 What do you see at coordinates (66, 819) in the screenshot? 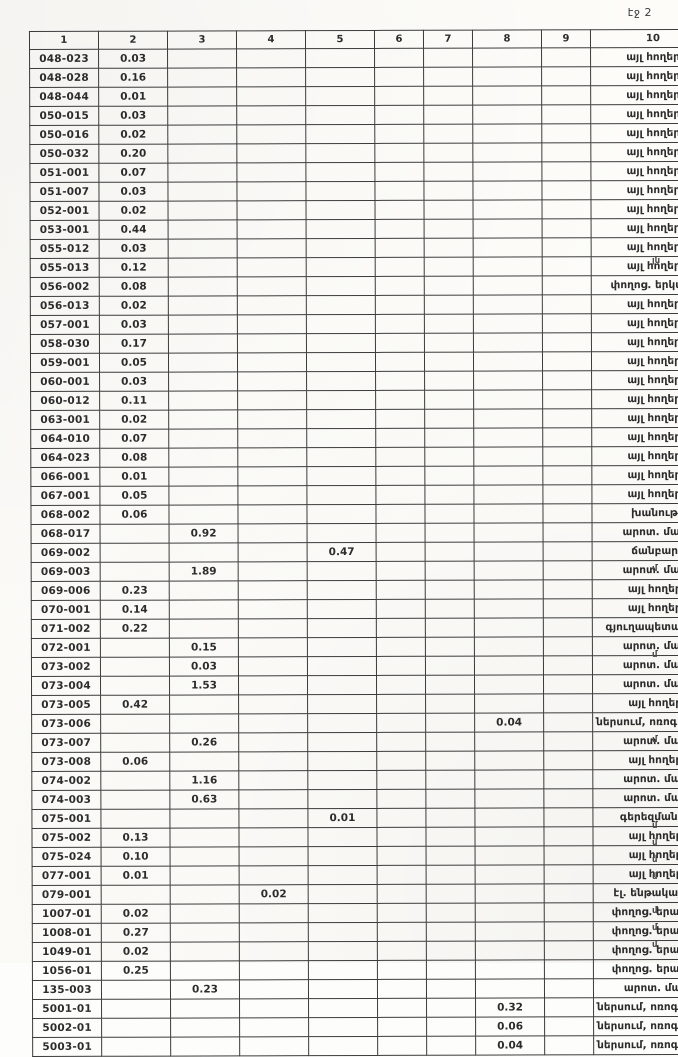
I see `cadastral-code-cell: 075-001` at bounding box center [66, 819].